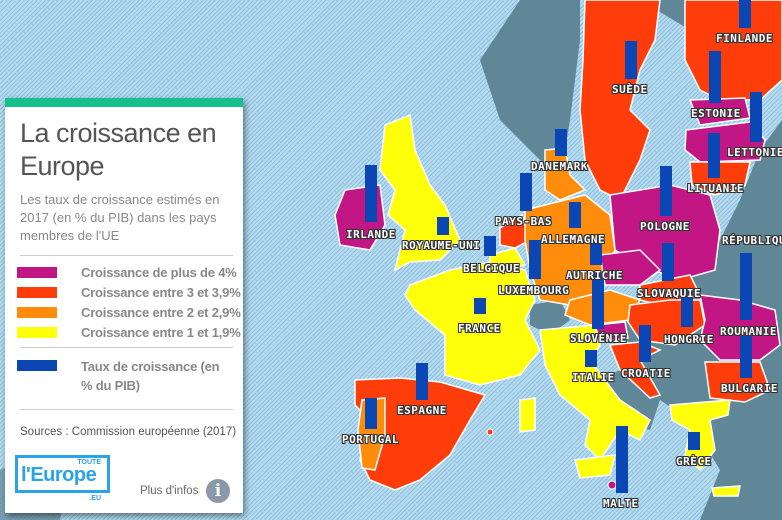 The image size is (782, 520). I want to click on label-belgique: BELGIQUE, so click(491, 268).